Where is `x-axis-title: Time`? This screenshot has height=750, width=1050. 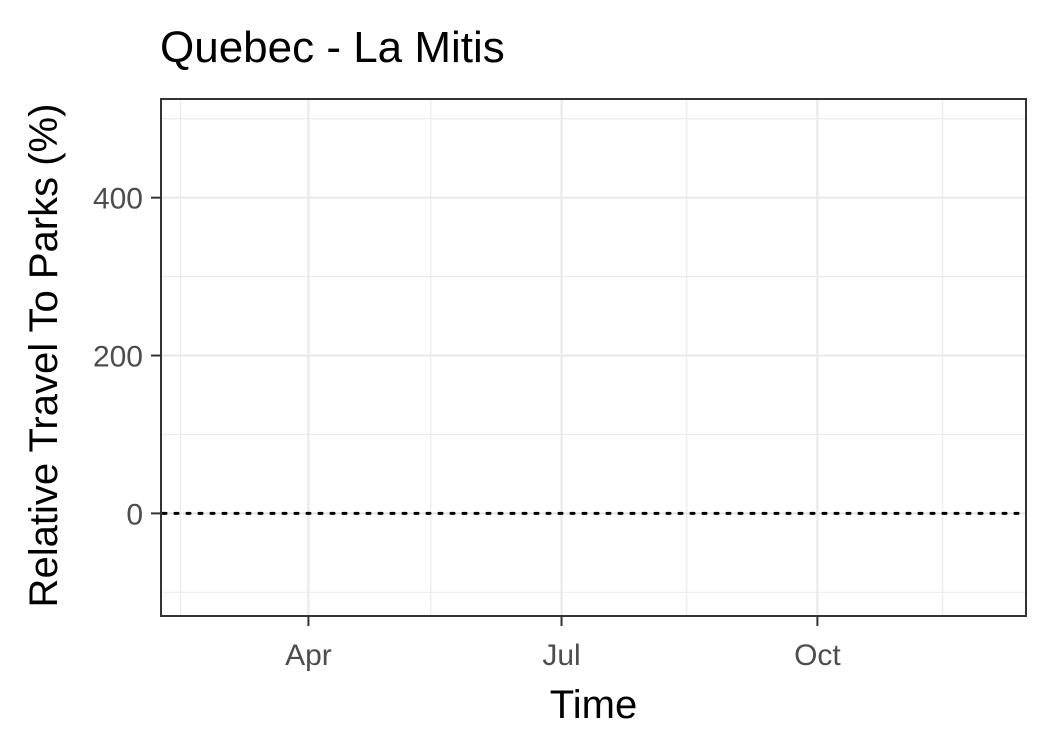 x-axis-title: Time is located at coordinates (593, 705).